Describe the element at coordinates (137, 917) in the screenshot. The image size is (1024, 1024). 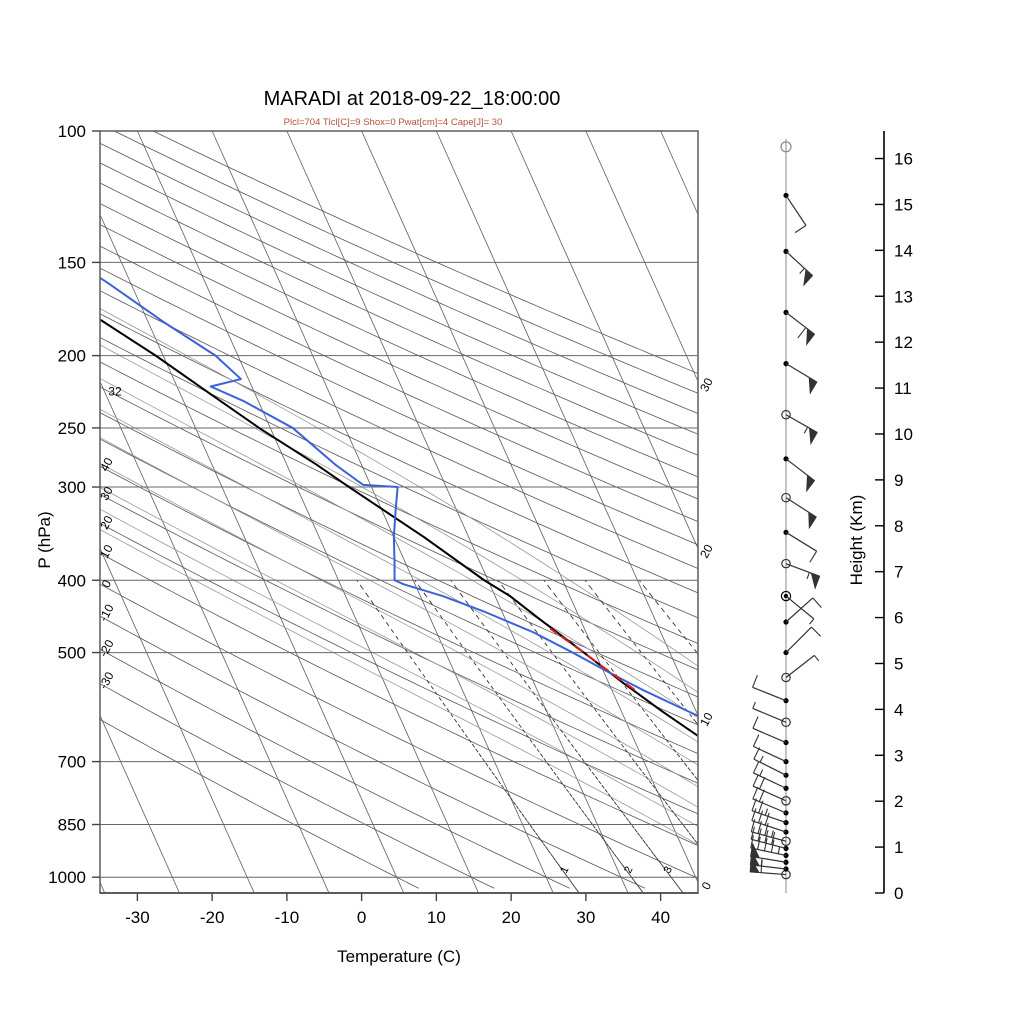
I see `x-tick-label: -30` at that location.